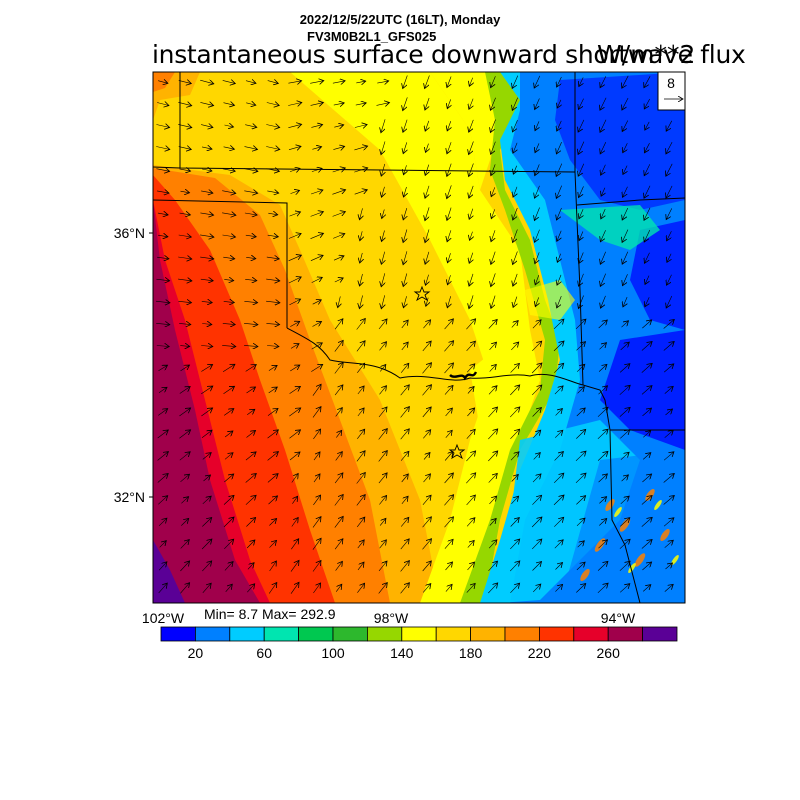 This screenshot has height=800, width=800. Describe the element at coordinates (264, 653) in the screenshot. I see `colorbar-tick-label: 60` at that location.